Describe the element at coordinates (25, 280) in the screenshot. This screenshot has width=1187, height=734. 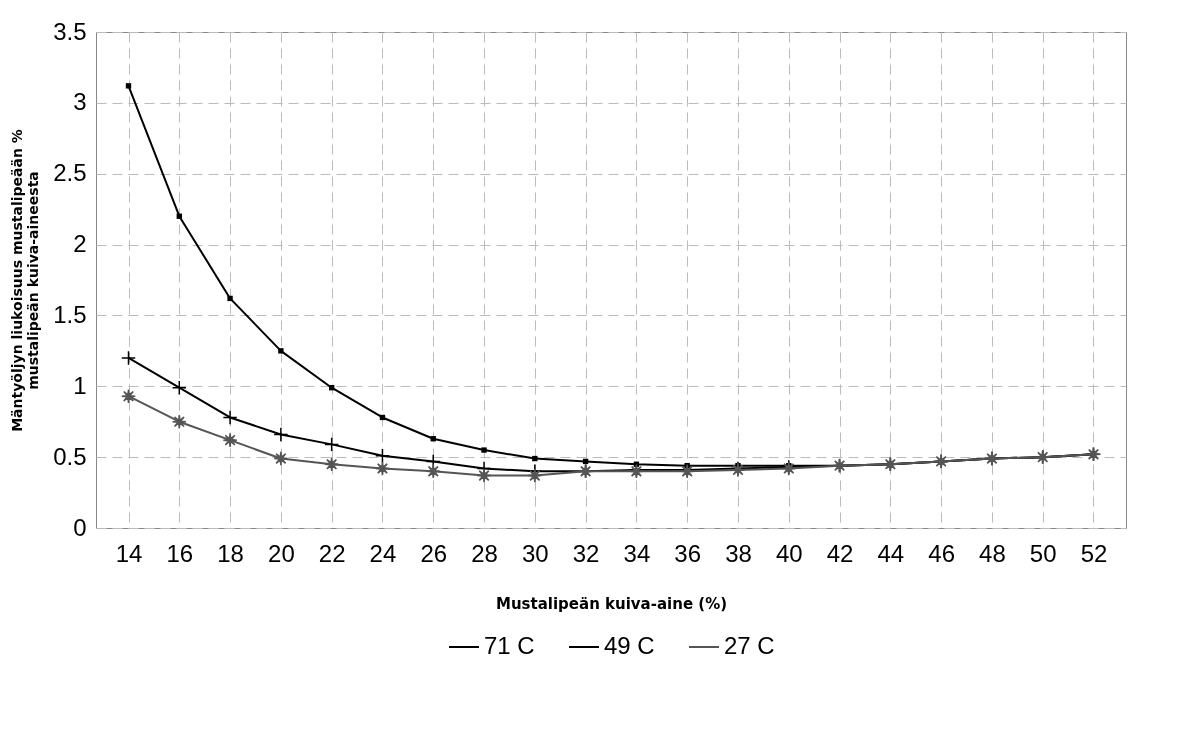
I see `y-axis-title: Mäntyöljyn liukoisuus mustalipeään % mustalipeän kuiva-aineesta` at that location.